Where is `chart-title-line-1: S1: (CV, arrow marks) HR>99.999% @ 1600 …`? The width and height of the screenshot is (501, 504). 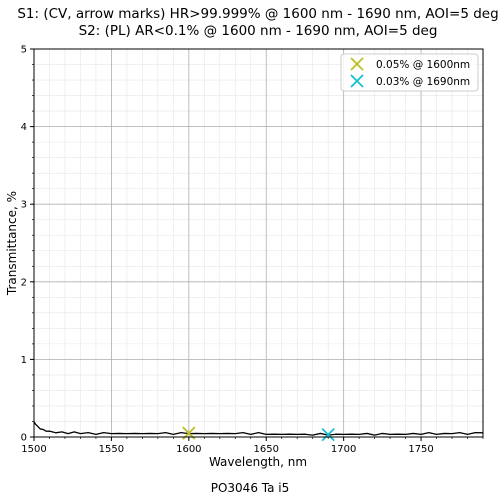
chart-title-line-1: S1: (CV, arrow marks) HR>99.999% @ 1600 … is located at coordinates (257, 14).